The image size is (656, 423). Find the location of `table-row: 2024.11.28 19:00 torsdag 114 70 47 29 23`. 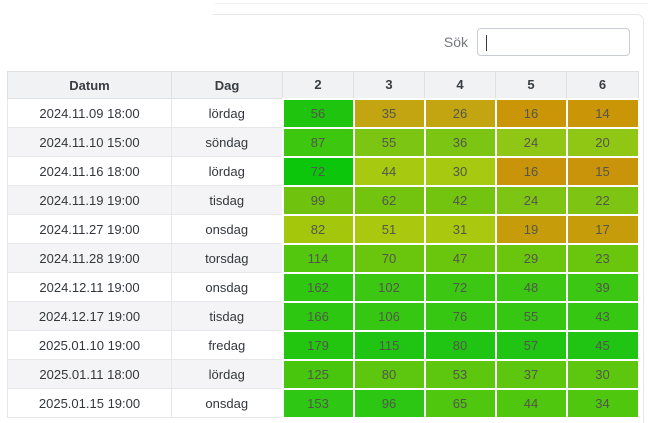

table-row: 2024.11.28 19:00 torsdag 114 70 47 29 23 is located at coordinates (323, 258).